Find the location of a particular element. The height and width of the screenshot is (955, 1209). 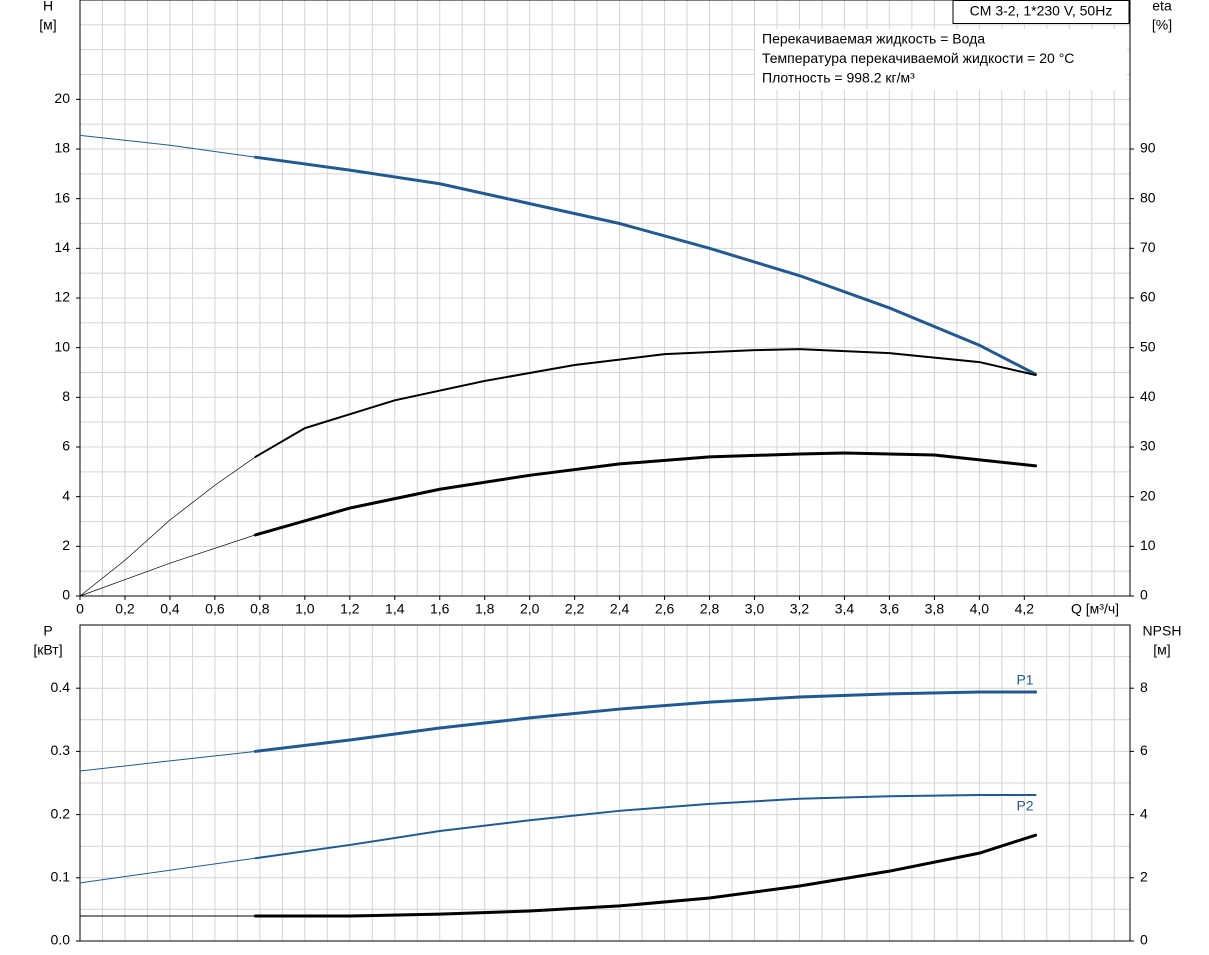

x-tick-label: 1,4 is located at coordinates (395, 609).